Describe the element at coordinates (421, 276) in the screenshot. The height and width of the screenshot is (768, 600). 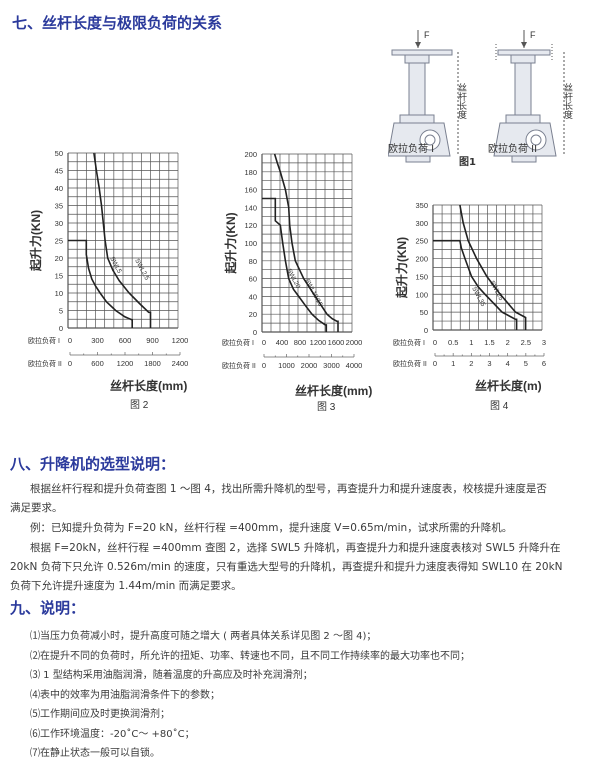
I see `y-tick-label: 150` at that location.